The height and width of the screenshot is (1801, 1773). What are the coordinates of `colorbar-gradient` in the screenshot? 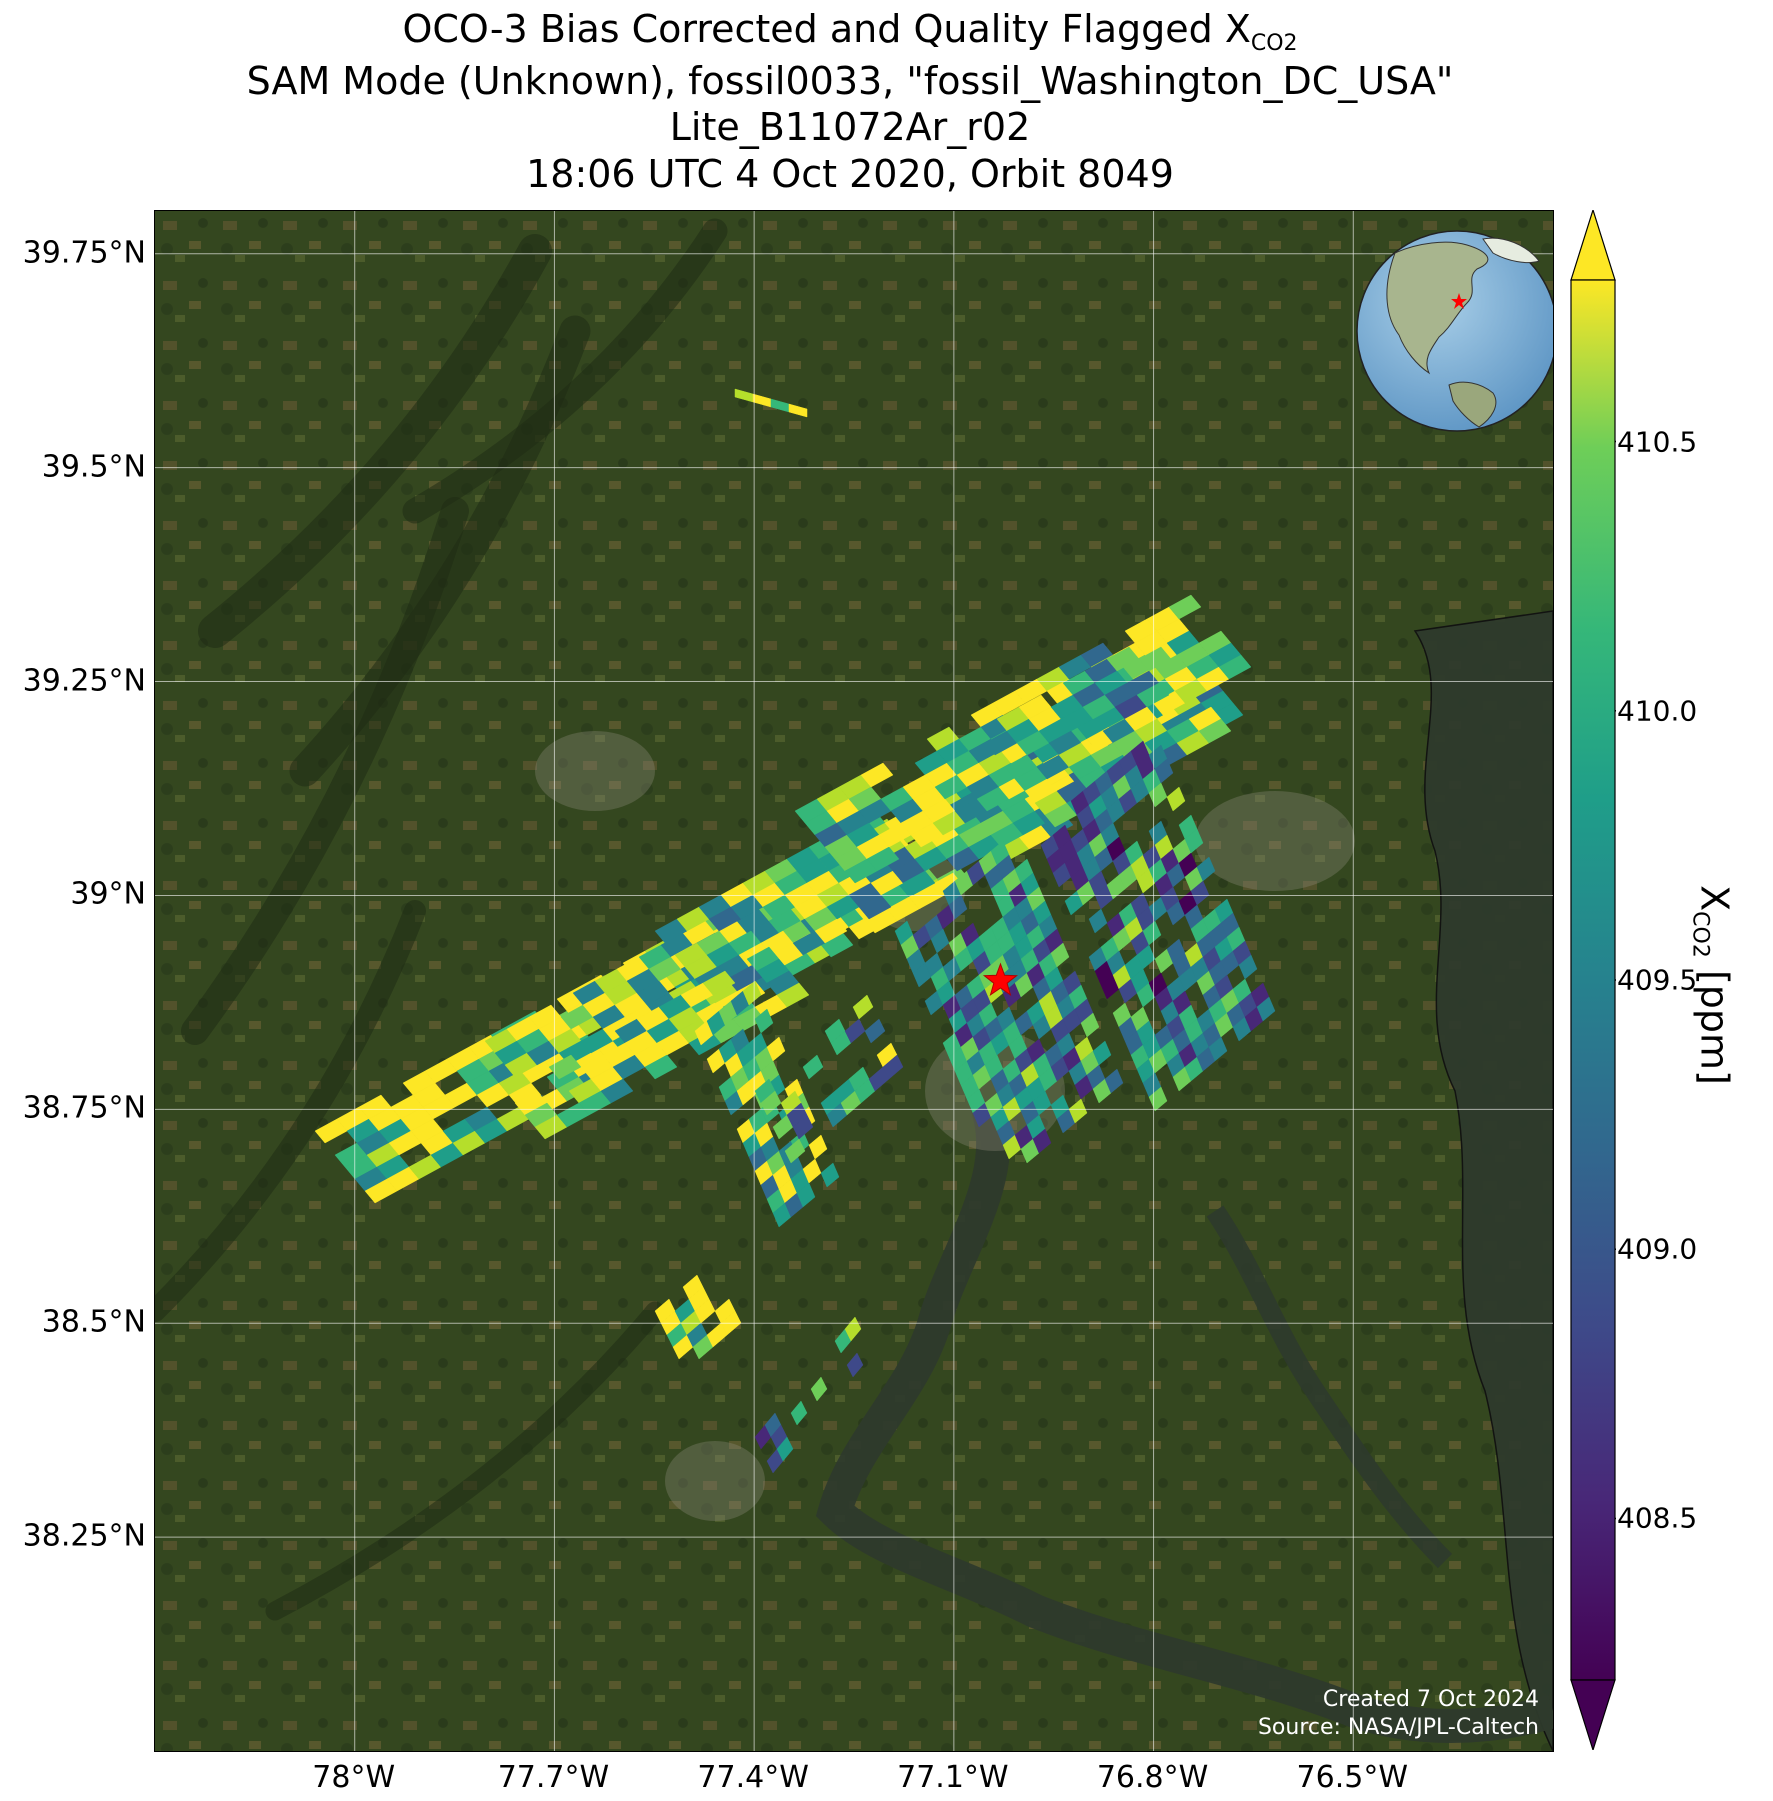 It's located at (1593, 980).